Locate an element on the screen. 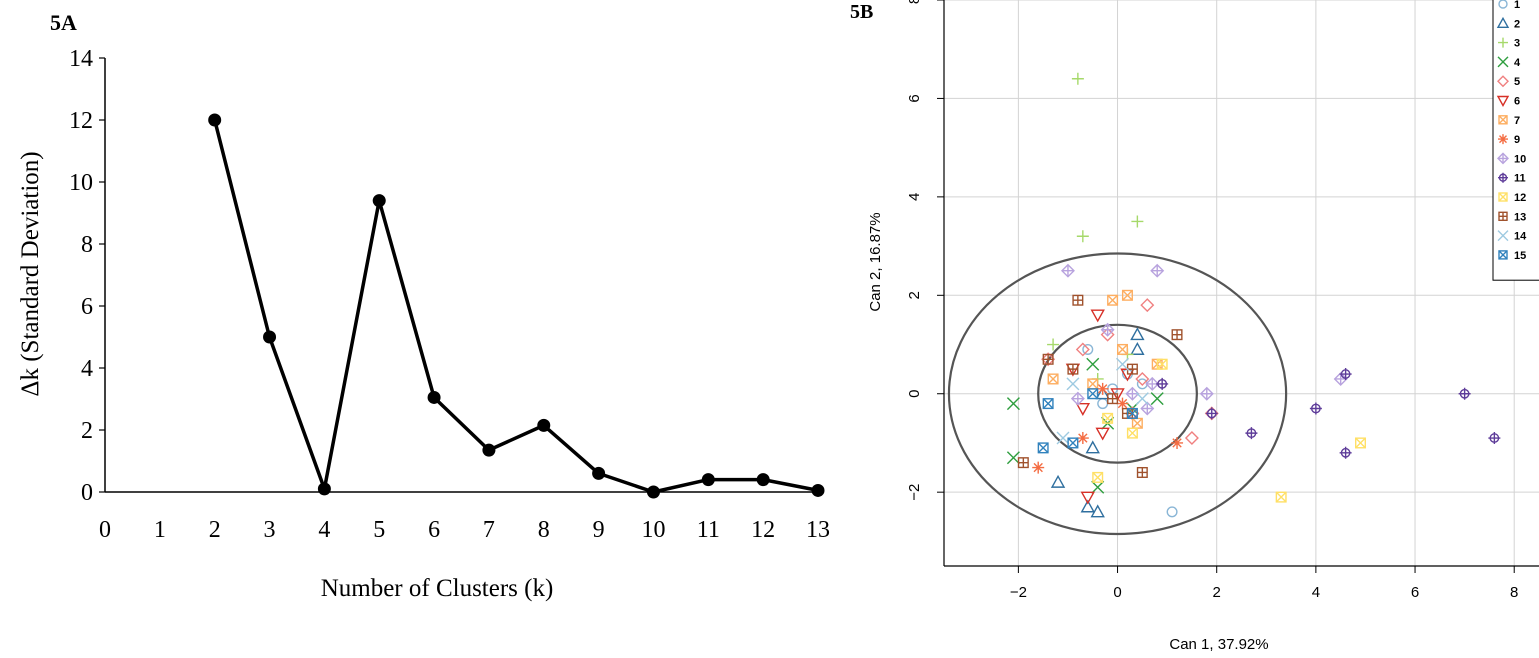  panel-a-y-tick-label: 2 is located at coordinates (87, 431).